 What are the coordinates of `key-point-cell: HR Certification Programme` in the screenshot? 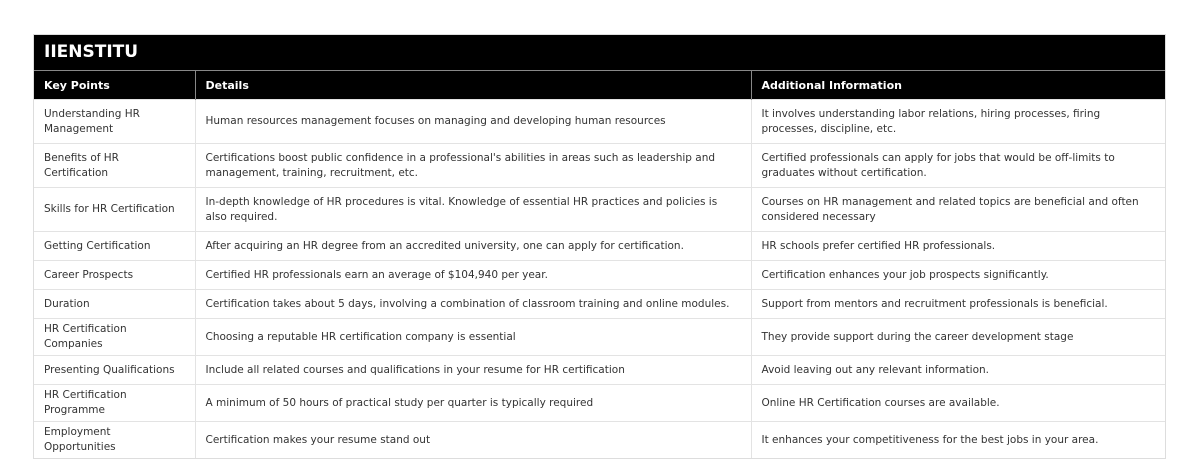 It's located at (115, 403).